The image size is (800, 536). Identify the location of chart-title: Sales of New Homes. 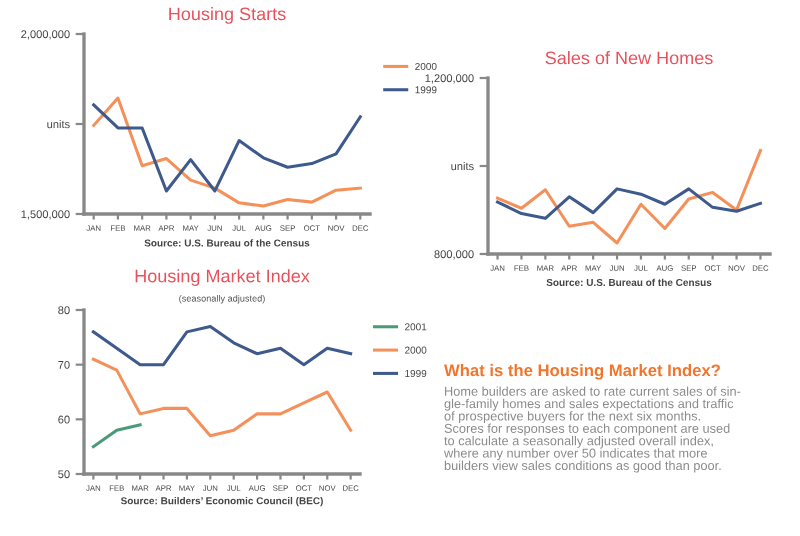
(629, 58).